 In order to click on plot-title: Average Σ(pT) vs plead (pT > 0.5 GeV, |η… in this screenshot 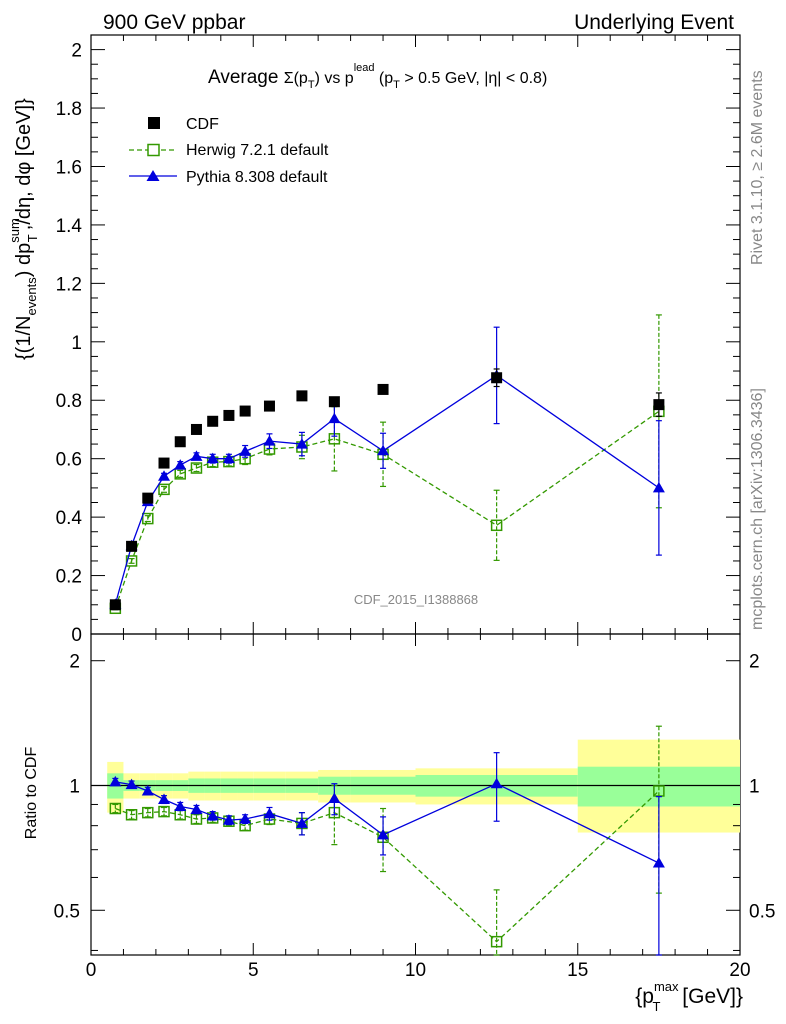, I will do `click(377, 76)`.